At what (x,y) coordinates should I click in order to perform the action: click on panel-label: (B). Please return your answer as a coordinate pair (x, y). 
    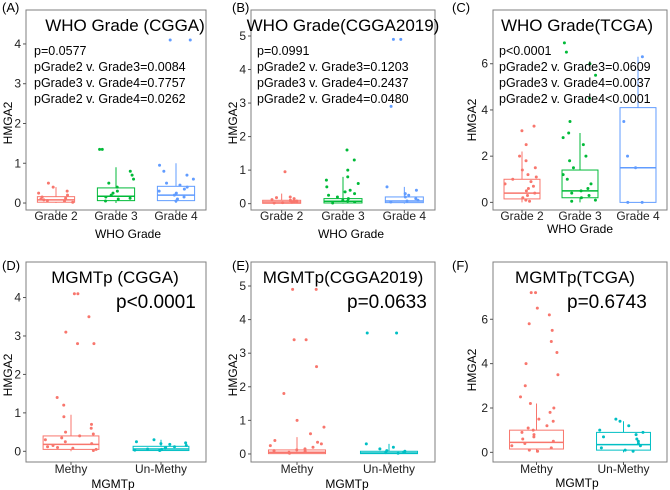
    Looking at the image, I should click on (240, 7).